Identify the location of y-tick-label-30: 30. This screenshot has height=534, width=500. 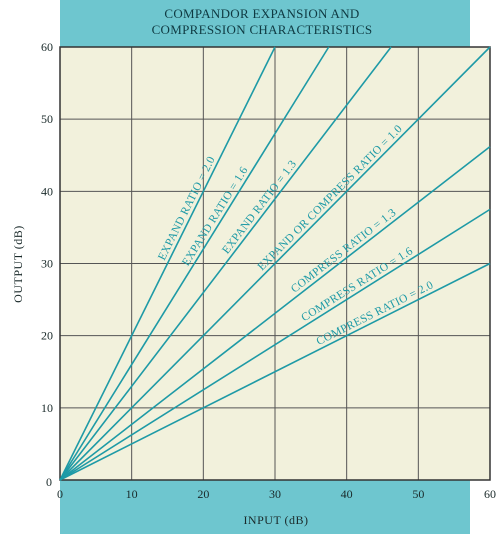
(47, 264).